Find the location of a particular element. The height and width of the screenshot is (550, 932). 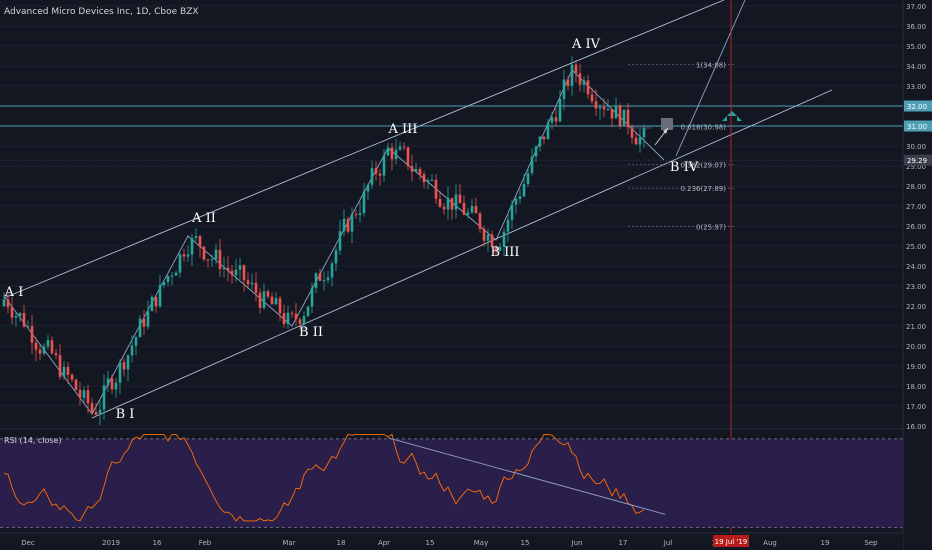

wave-label: A III is located at coordinates (403, 129).